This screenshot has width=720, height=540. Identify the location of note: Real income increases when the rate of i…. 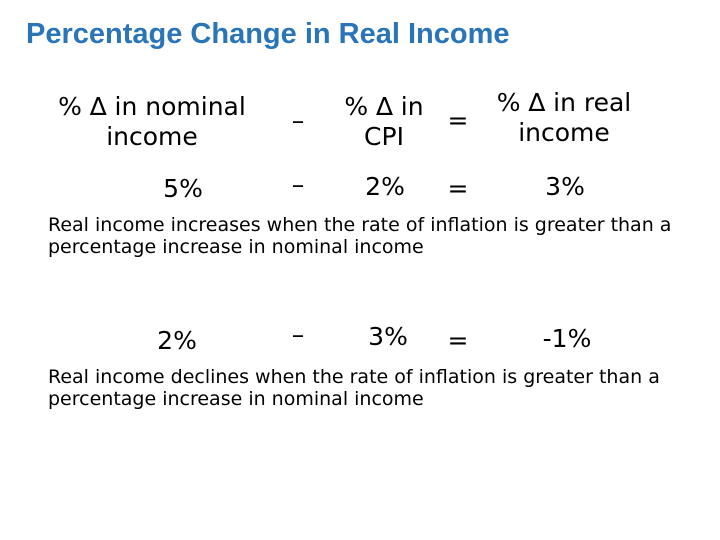
(360, 236).